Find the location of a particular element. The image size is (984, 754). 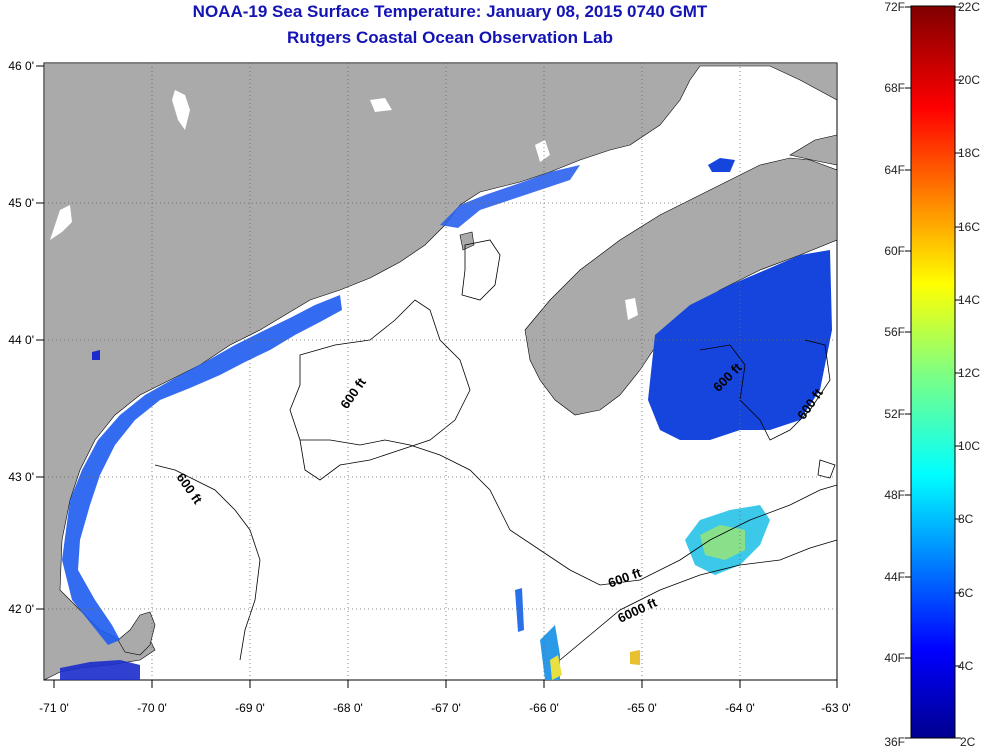

map-subtitle: Rutgers Coastal Ocean Observation Lab is located at coordinates (450, 37).